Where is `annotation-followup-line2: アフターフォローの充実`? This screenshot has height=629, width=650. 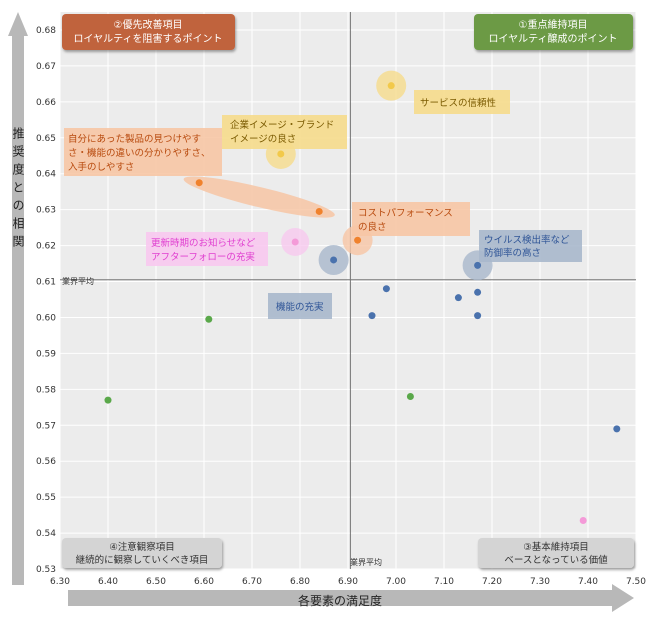
annotation-followup-line2: アフターフォローの充実 is located at coordinates (203, 257).